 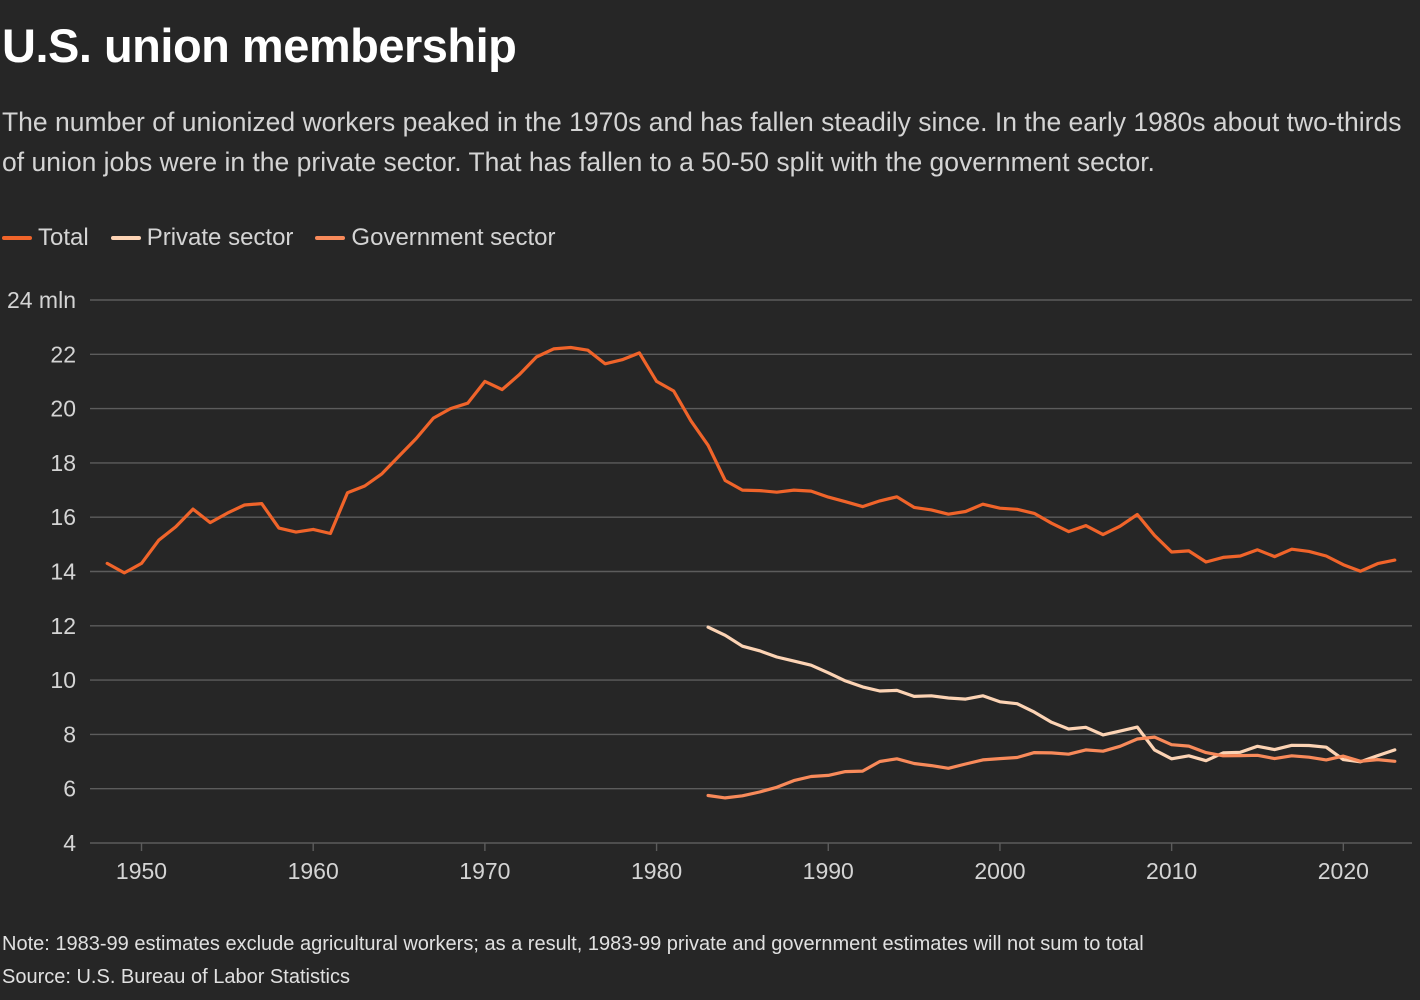 What do you see at coordinates (41, 300) in the screenshot?
I see `y-tick-label: 24 mln` at bounding box center [41, 300].